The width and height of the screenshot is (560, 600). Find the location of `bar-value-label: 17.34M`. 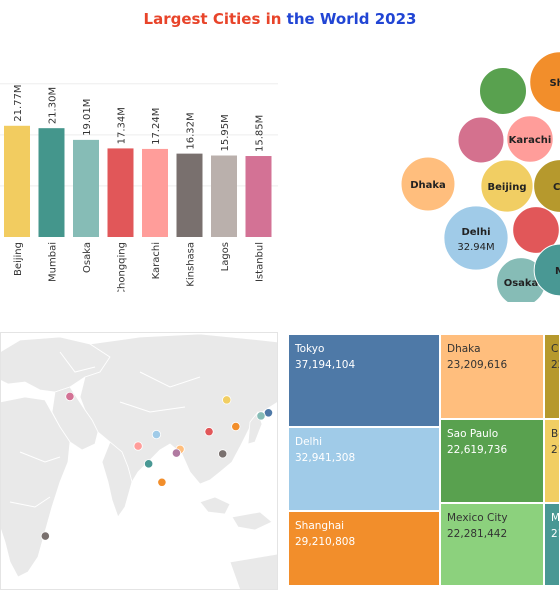

bar-value-label: 17.34M is located at coordinates (122, 125).